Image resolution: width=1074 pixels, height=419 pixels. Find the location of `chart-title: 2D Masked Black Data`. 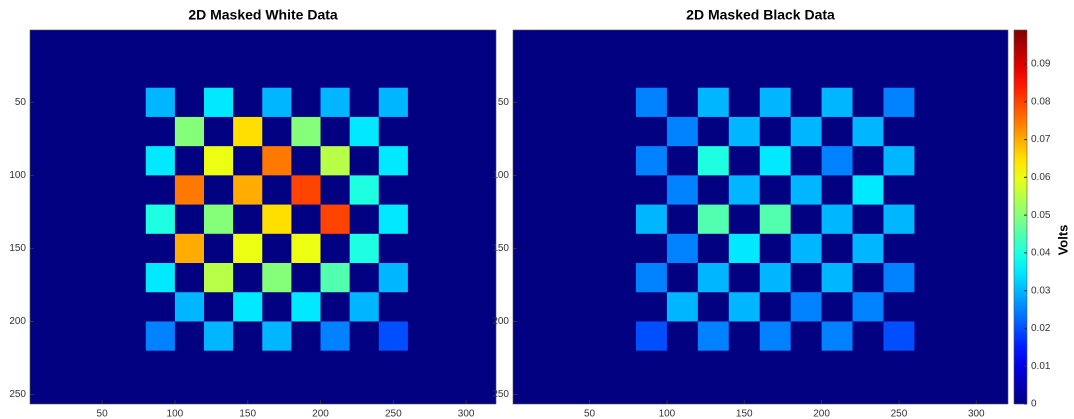

chart-title: 2D Masked Black Data is located at coordinates (760, 15).